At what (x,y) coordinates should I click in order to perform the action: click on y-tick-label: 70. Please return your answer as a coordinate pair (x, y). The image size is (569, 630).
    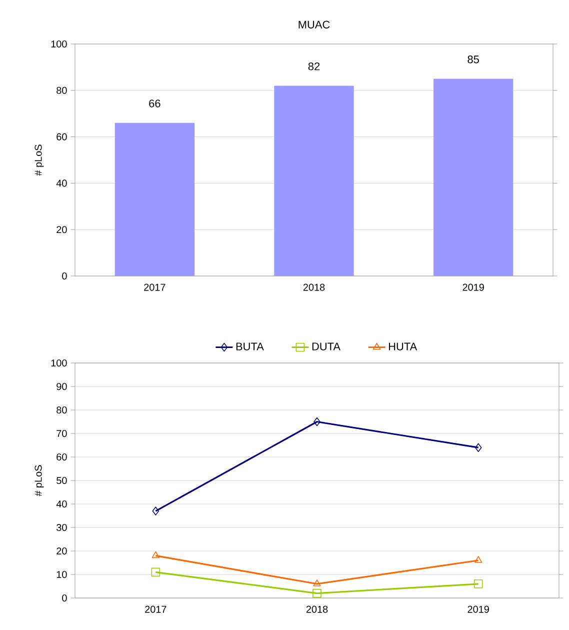
    Looking at the image, I should click on (61, 434).